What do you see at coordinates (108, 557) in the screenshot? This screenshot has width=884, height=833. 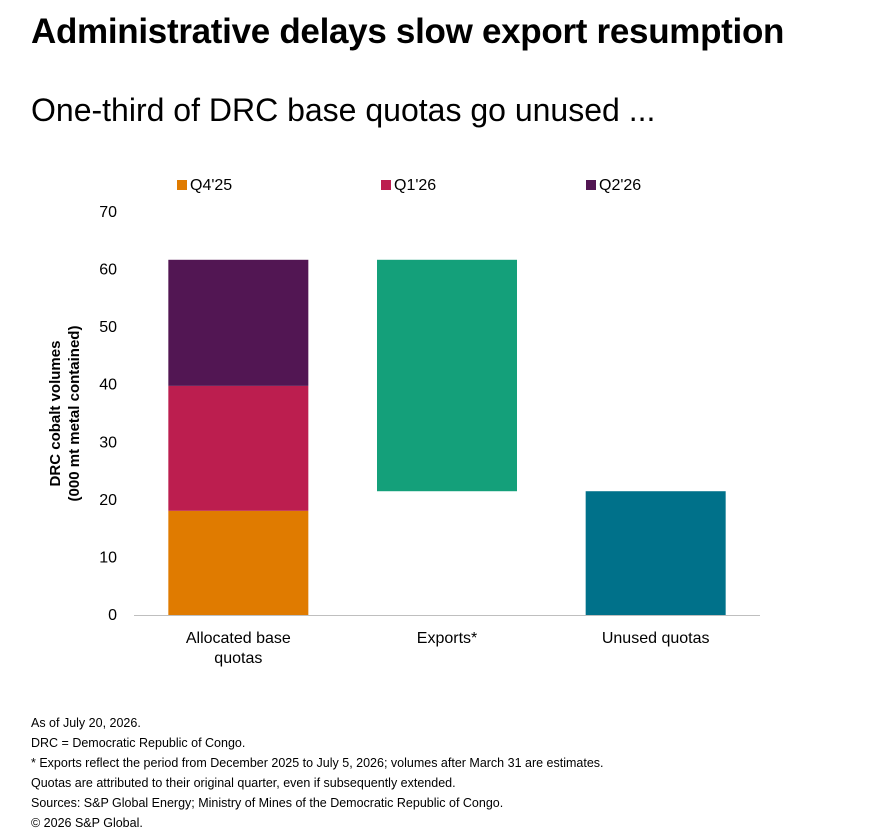 I see `y-tick-label-10: 10` at bounding box center [108, 557].